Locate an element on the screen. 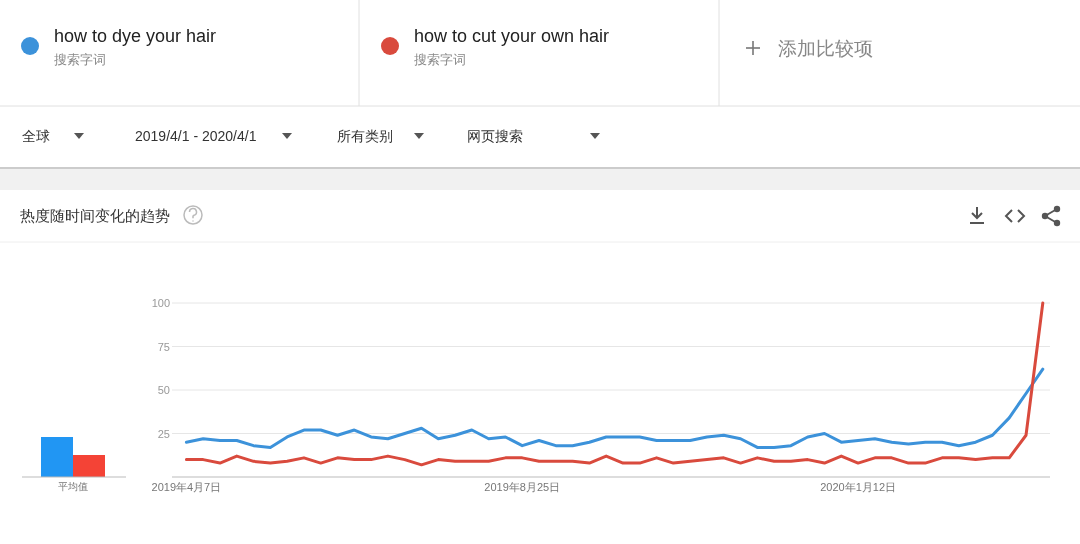 Image resolution: width=1080 pixels, height=544 pixels. text: 网页搜索 is located at coordinates (495, 136).